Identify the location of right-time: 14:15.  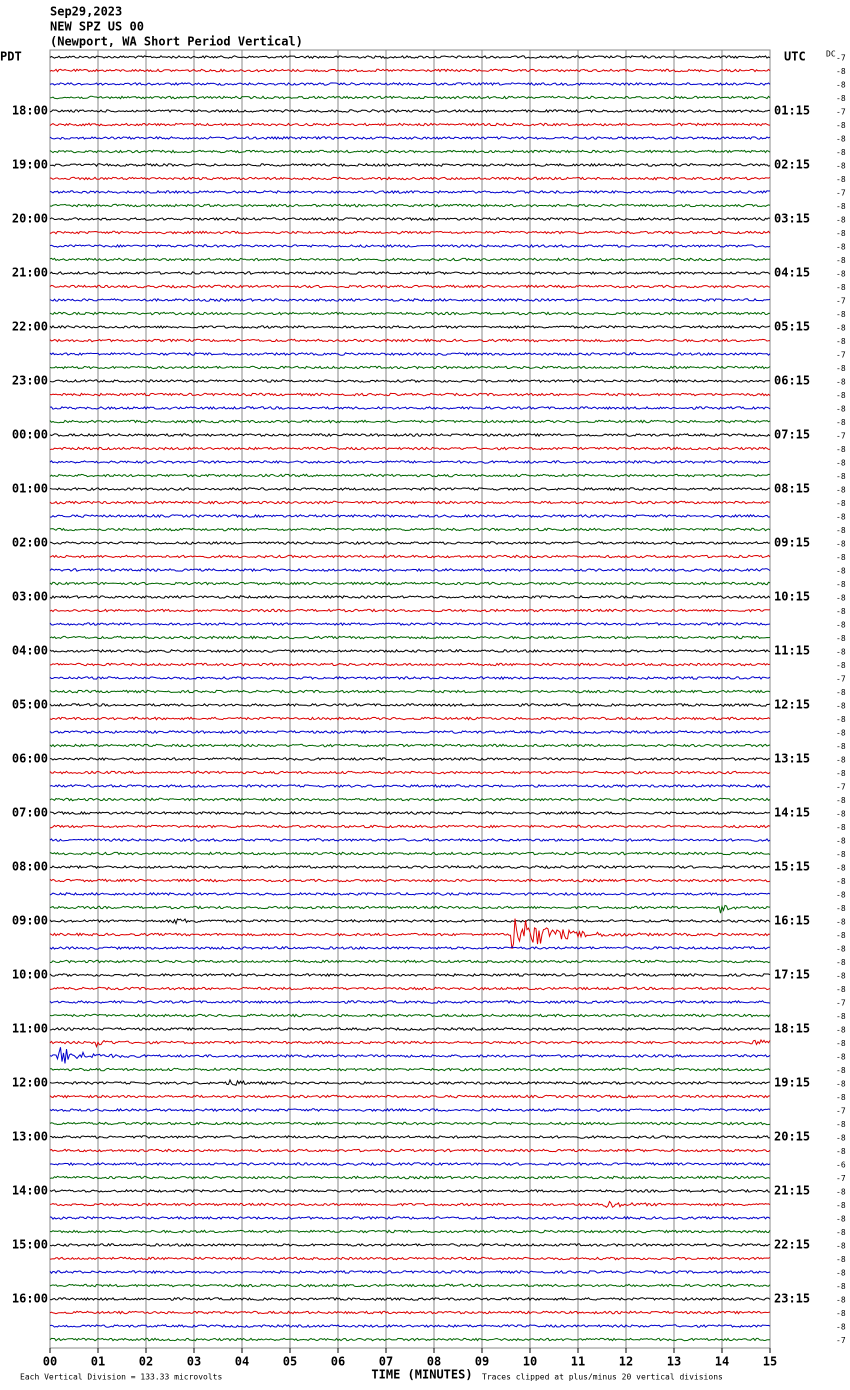
(792, 813).